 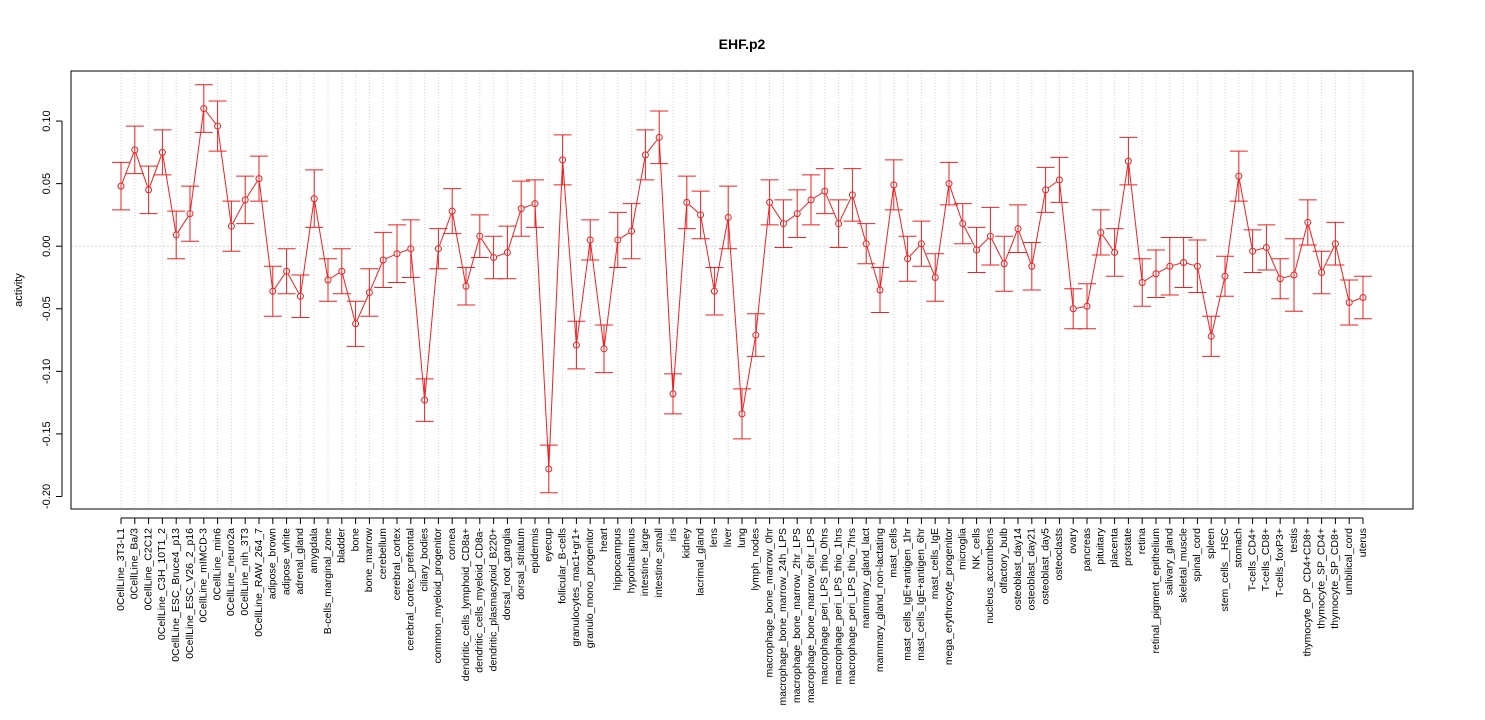 What do you see at coordinates (217, 564) in the screenshot?
I see `x-tick-label: 0CellLine_min6` at bounding box center [217, 564].